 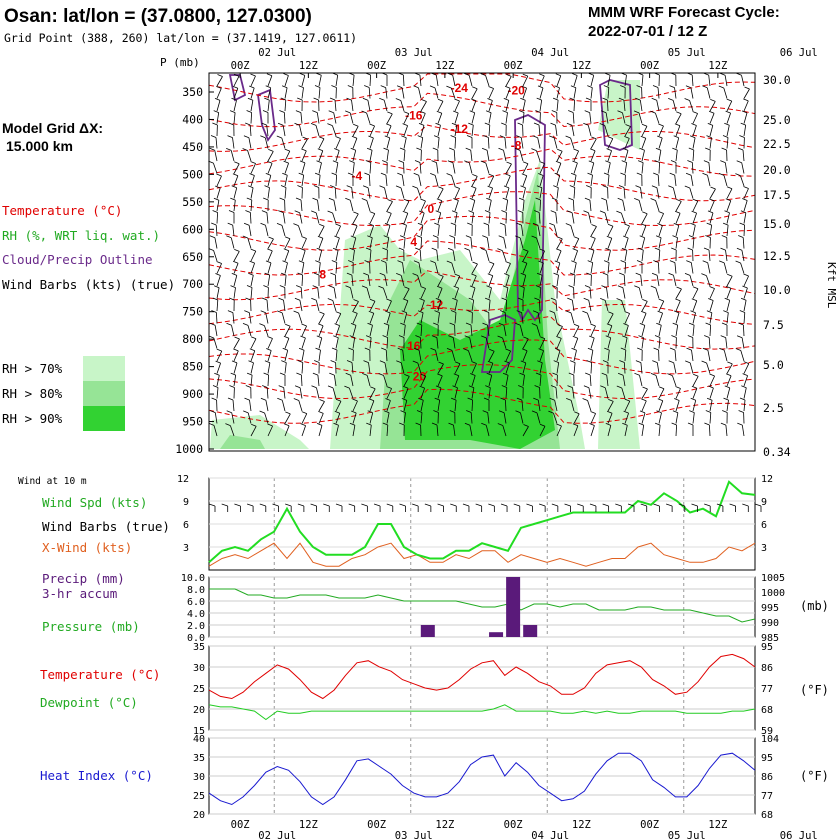 I want to click on bottom-time-tick-label: 12Z, so click(x=444, y=825).